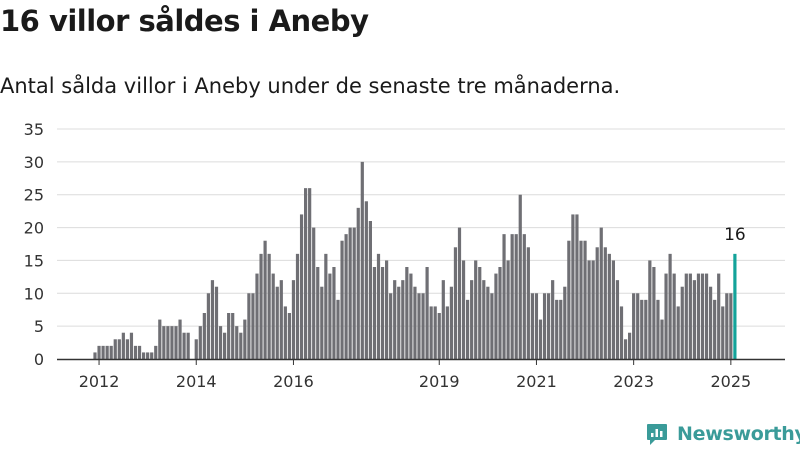 The width and height of the screenshot is (800, 450). I want to click on y-tick-label: 0, so click(39, 359).